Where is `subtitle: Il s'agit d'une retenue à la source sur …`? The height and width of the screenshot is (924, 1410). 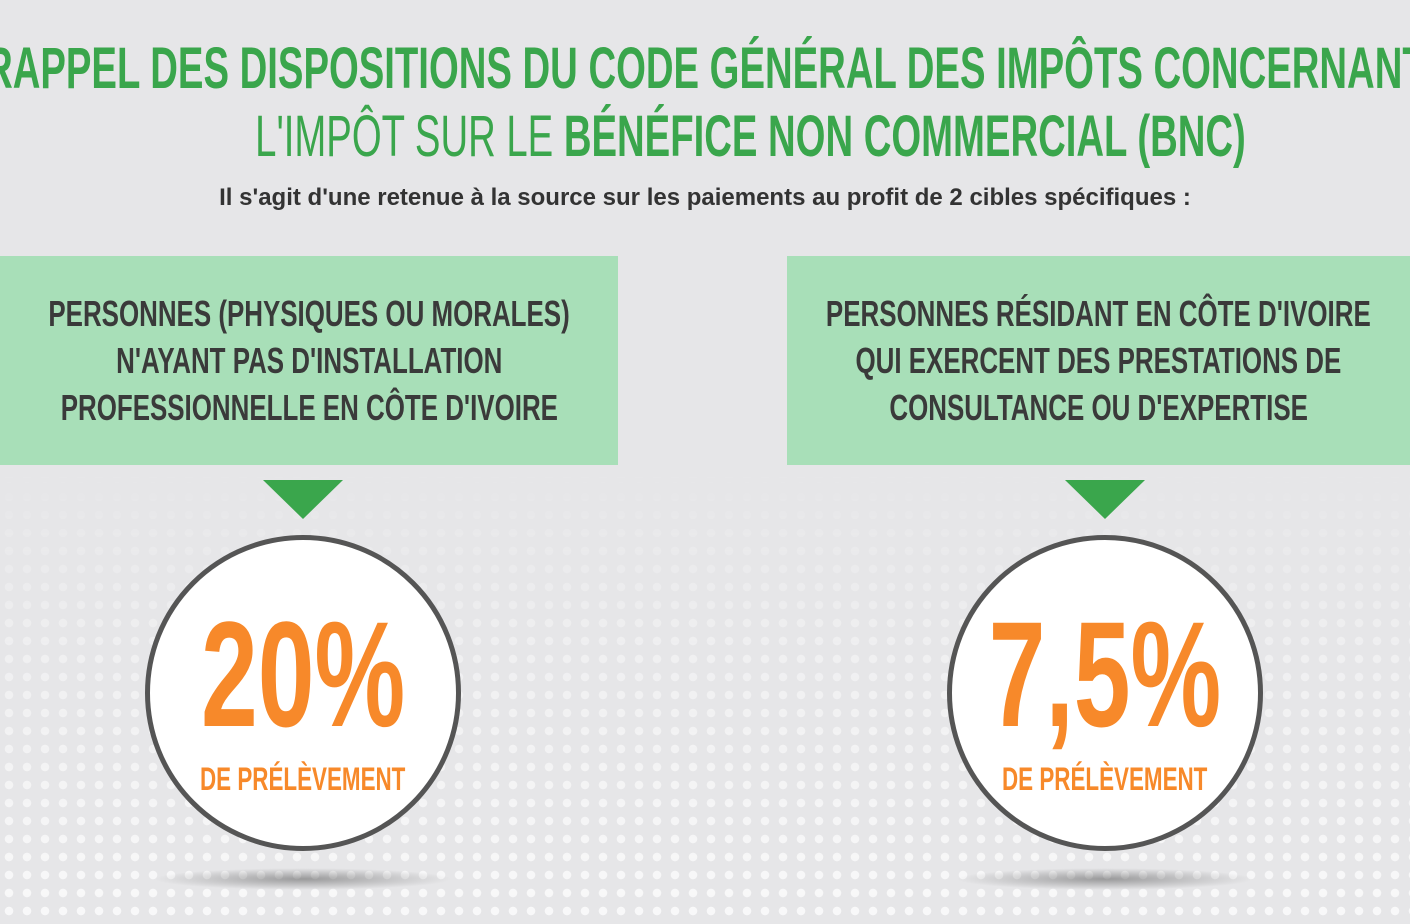
subtitle: Il s'agit d'une retenue à la source sur … is located at coordinates (705, 197).